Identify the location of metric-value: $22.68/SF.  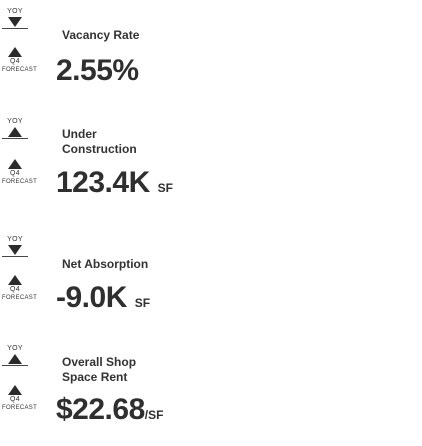
(109, 410).